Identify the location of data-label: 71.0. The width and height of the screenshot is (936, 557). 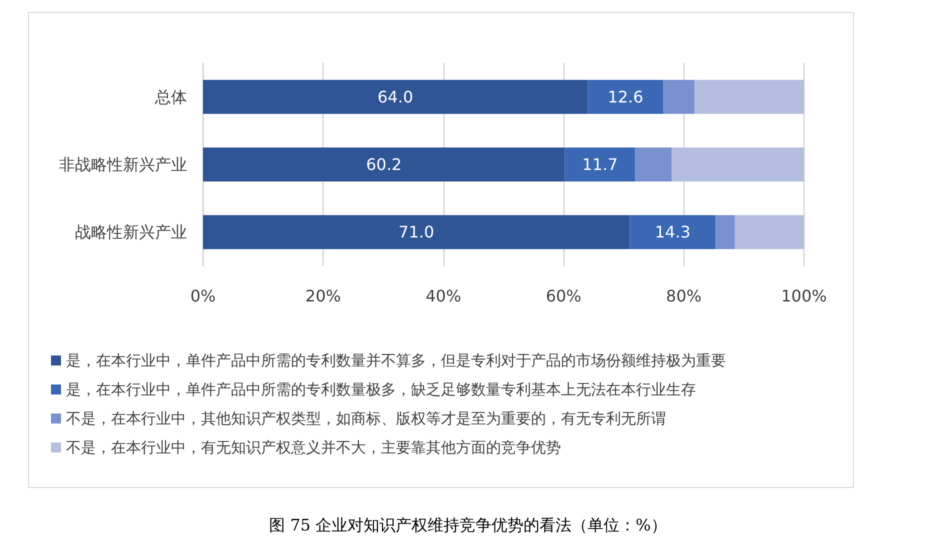
(416, 232).